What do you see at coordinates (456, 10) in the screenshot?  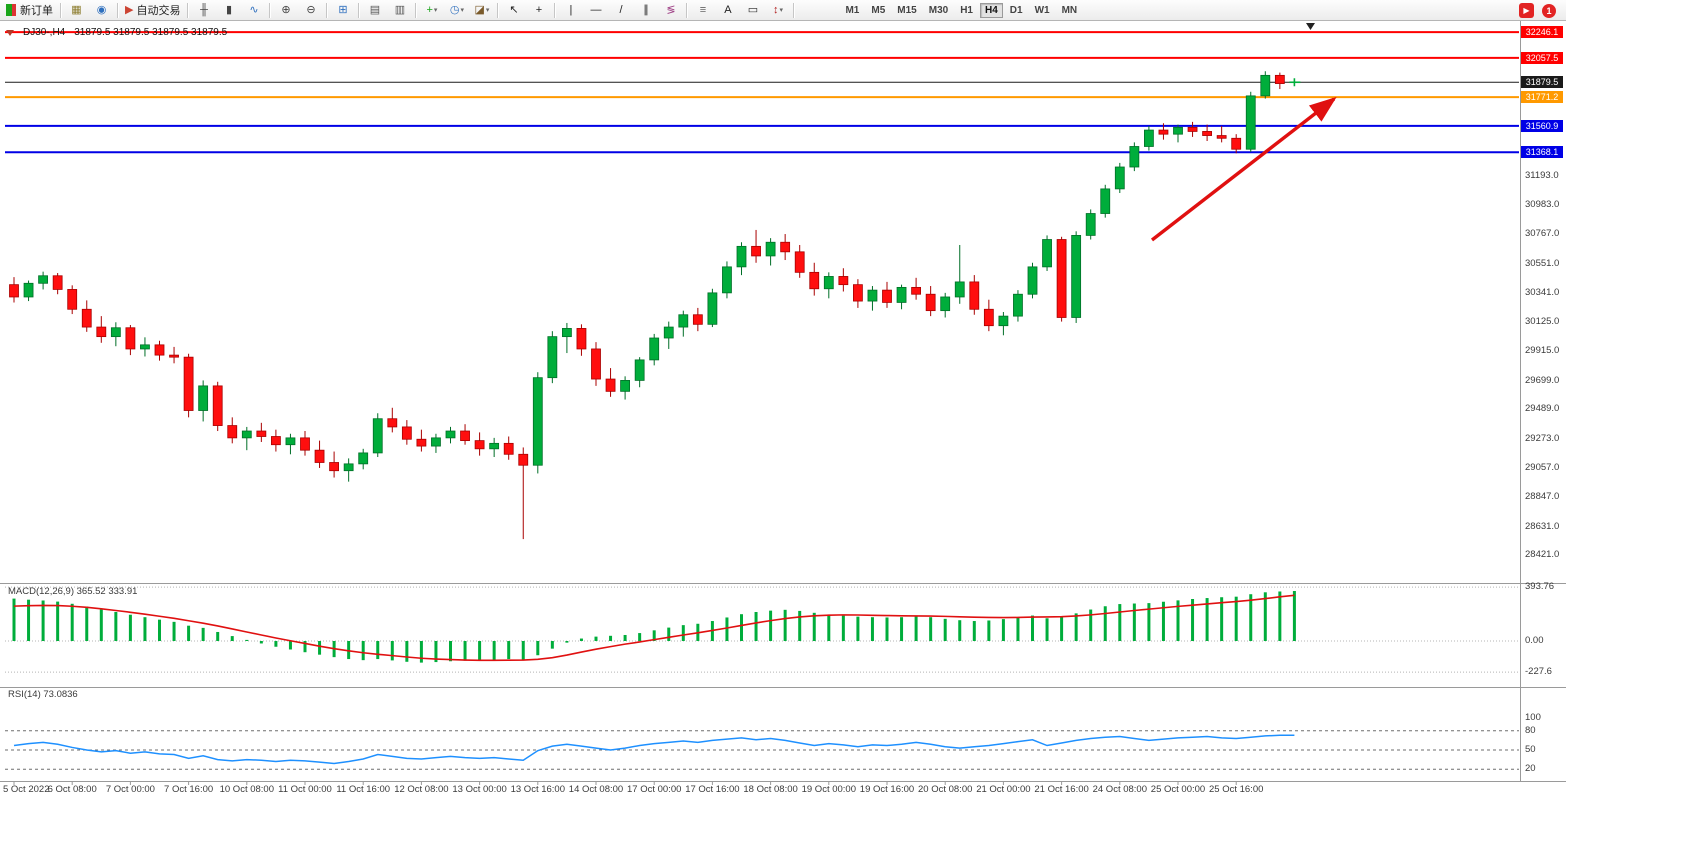 I see `periods-button: ◷ ▾` at bounding box center [456, 10].